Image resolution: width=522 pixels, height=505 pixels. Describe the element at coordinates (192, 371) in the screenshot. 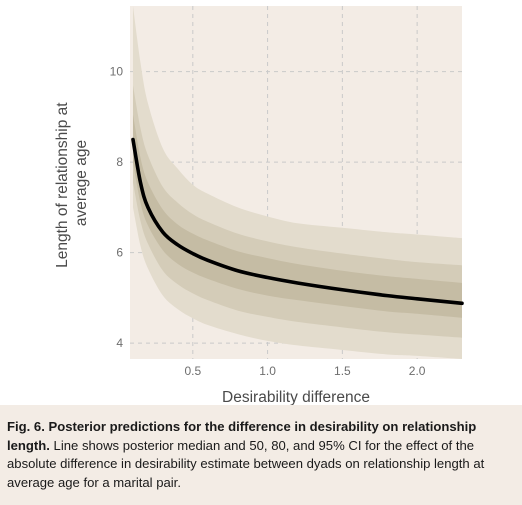

I see `x-tick-label: 0.5` at that location.